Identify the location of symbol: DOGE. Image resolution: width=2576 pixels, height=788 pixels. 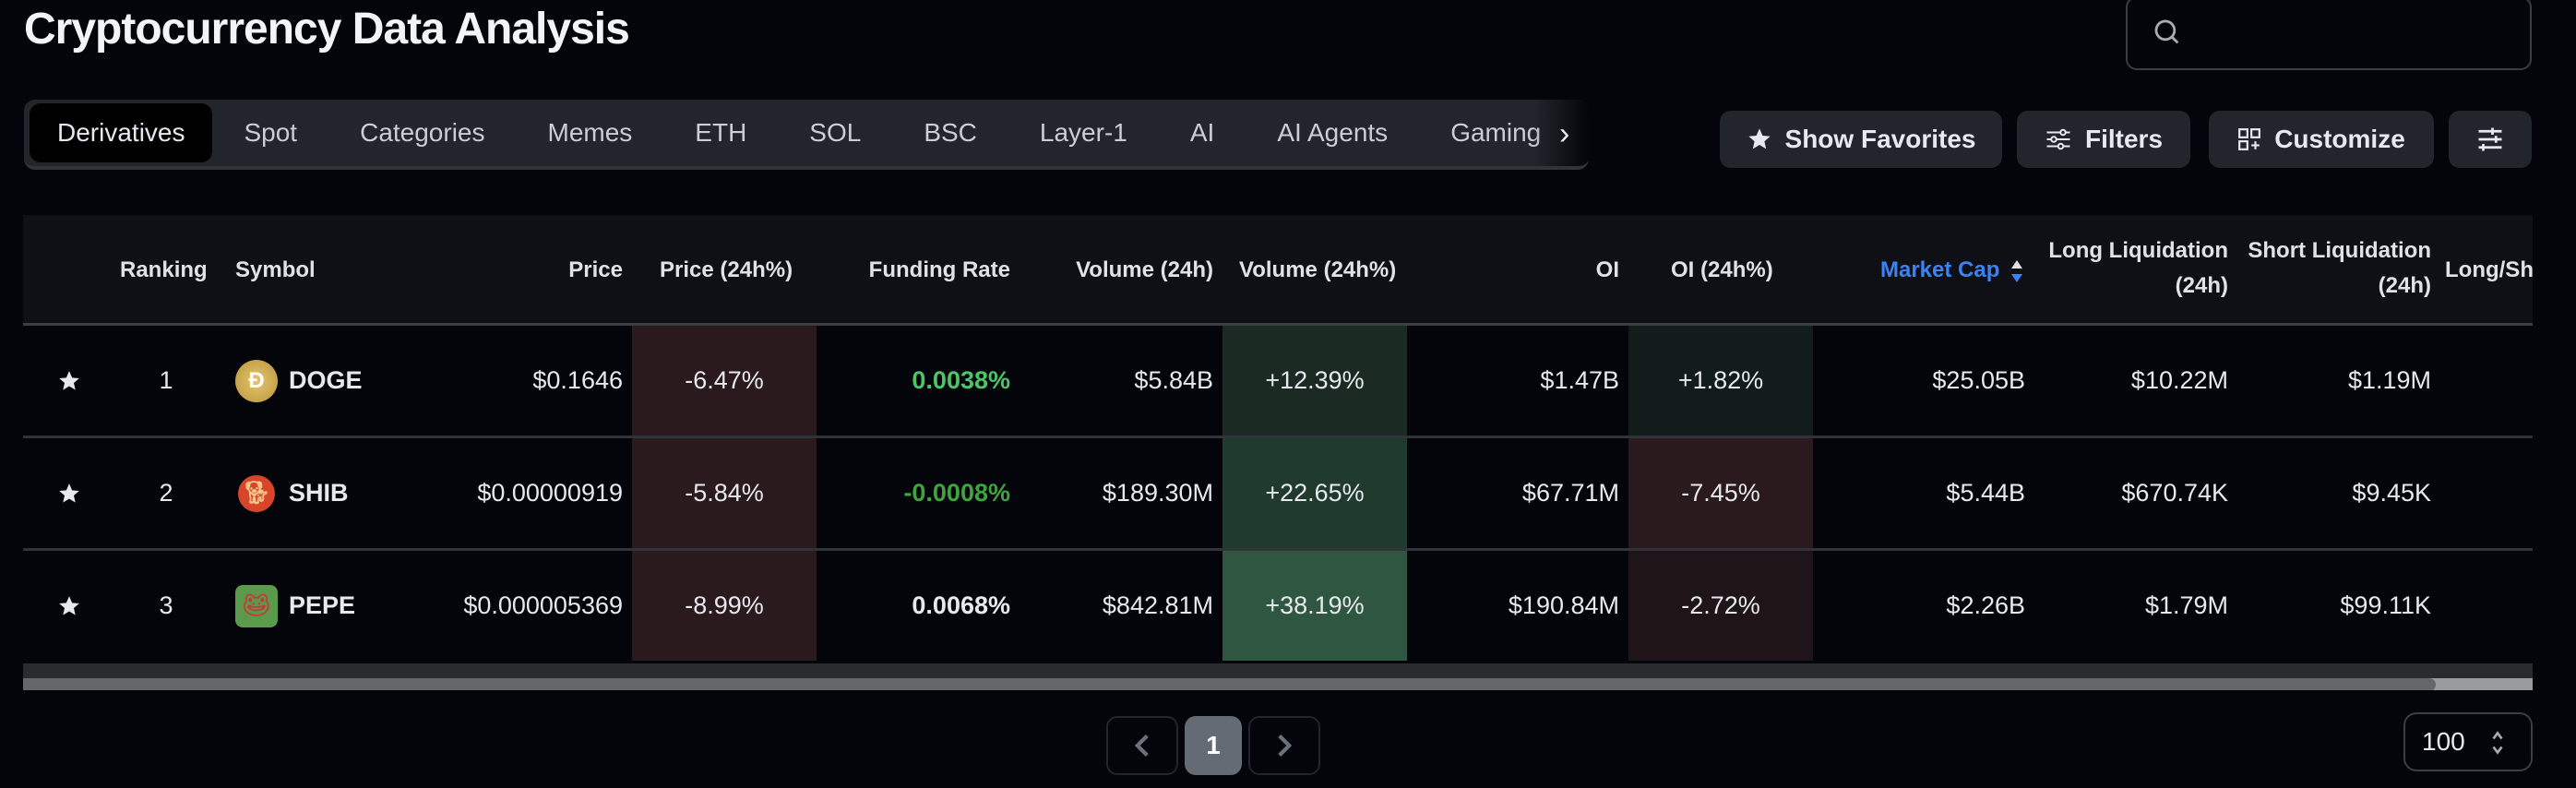
(326, 380).